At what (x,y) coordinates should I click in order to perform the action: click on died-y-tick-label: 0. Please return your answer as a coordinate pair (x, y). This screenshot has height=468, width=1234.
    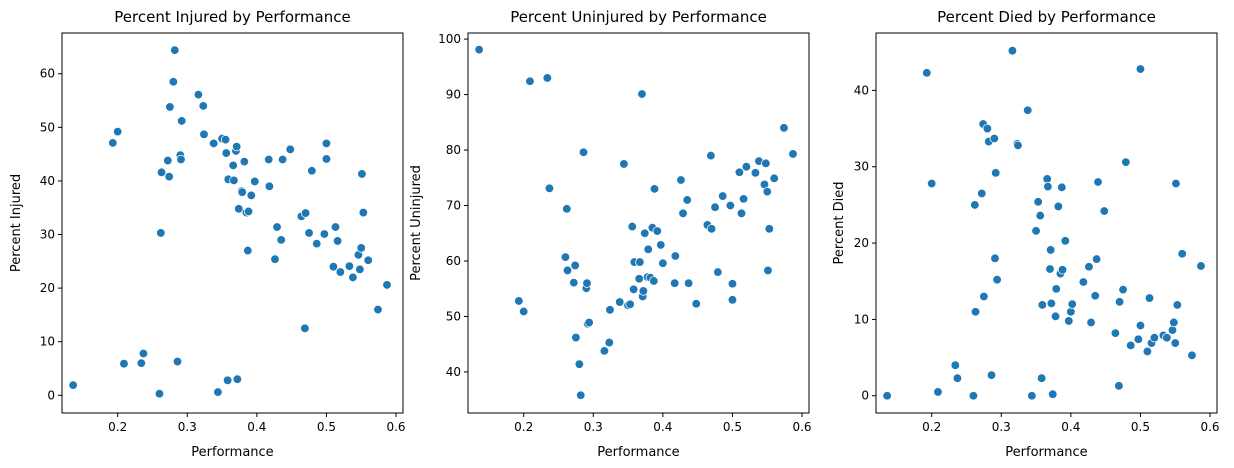
    Looking at the image, I should click on (865, 396).